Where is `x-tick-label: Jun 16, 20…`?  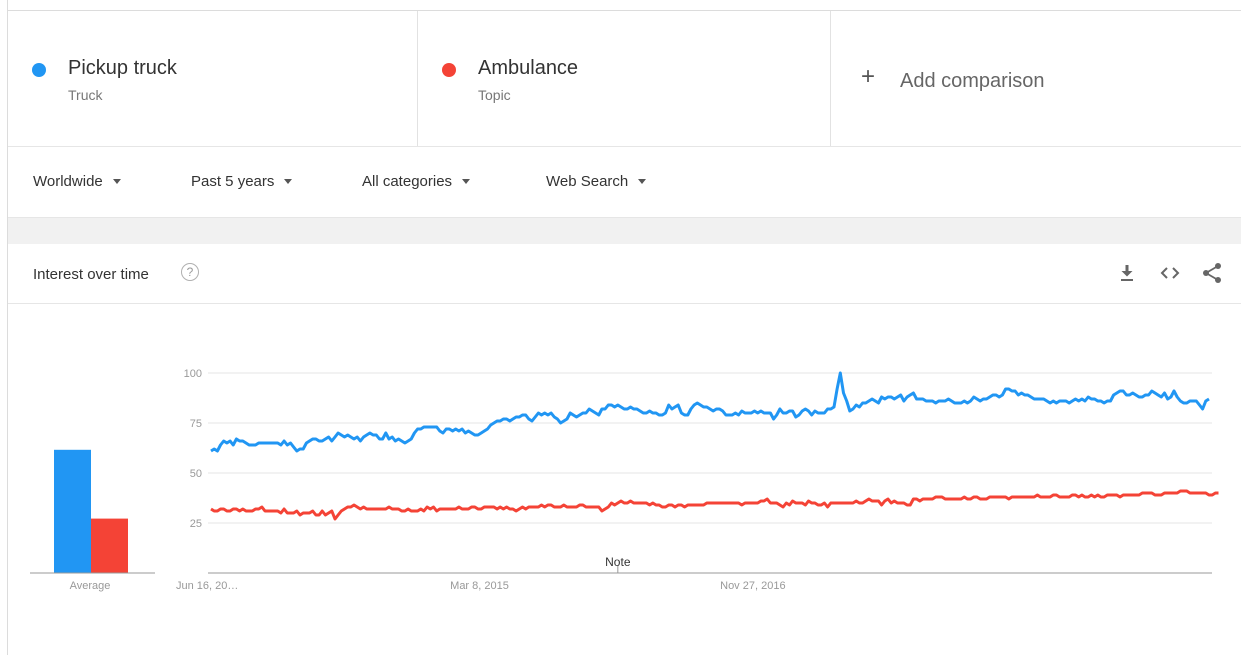 x-tick-label: Jun 16, 20… is located at coordinates (207, 586).